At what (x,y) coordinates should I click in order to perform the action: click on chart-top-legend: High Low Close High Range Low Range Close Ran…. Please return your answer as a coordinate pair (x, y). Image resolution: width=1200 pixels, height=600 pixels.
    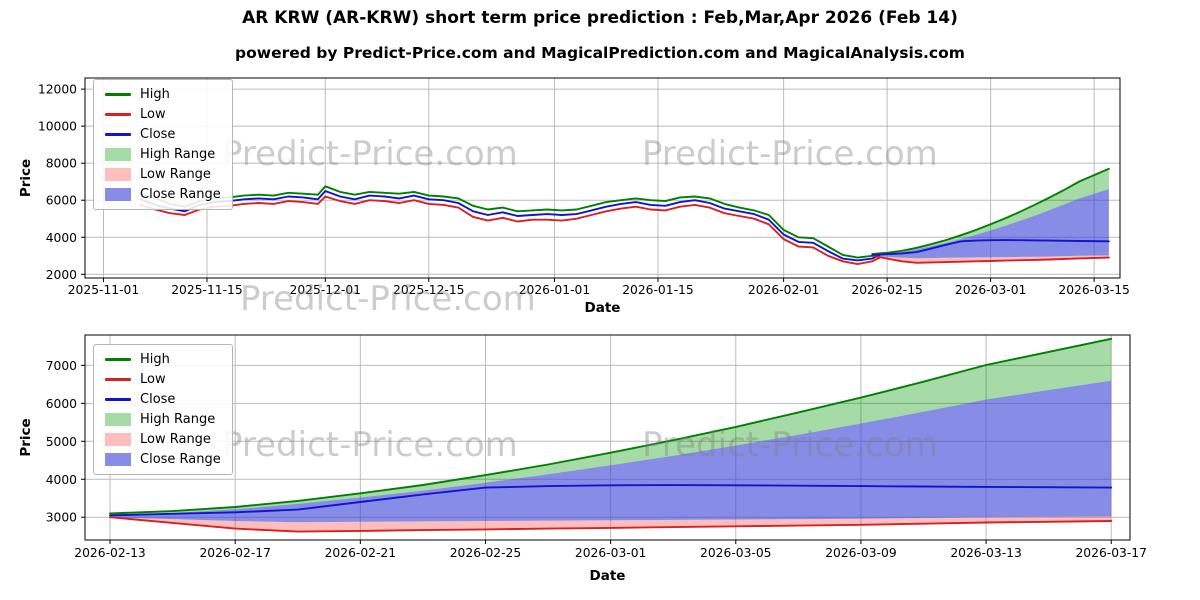
    Looking at the image, I should click on (163, 144).